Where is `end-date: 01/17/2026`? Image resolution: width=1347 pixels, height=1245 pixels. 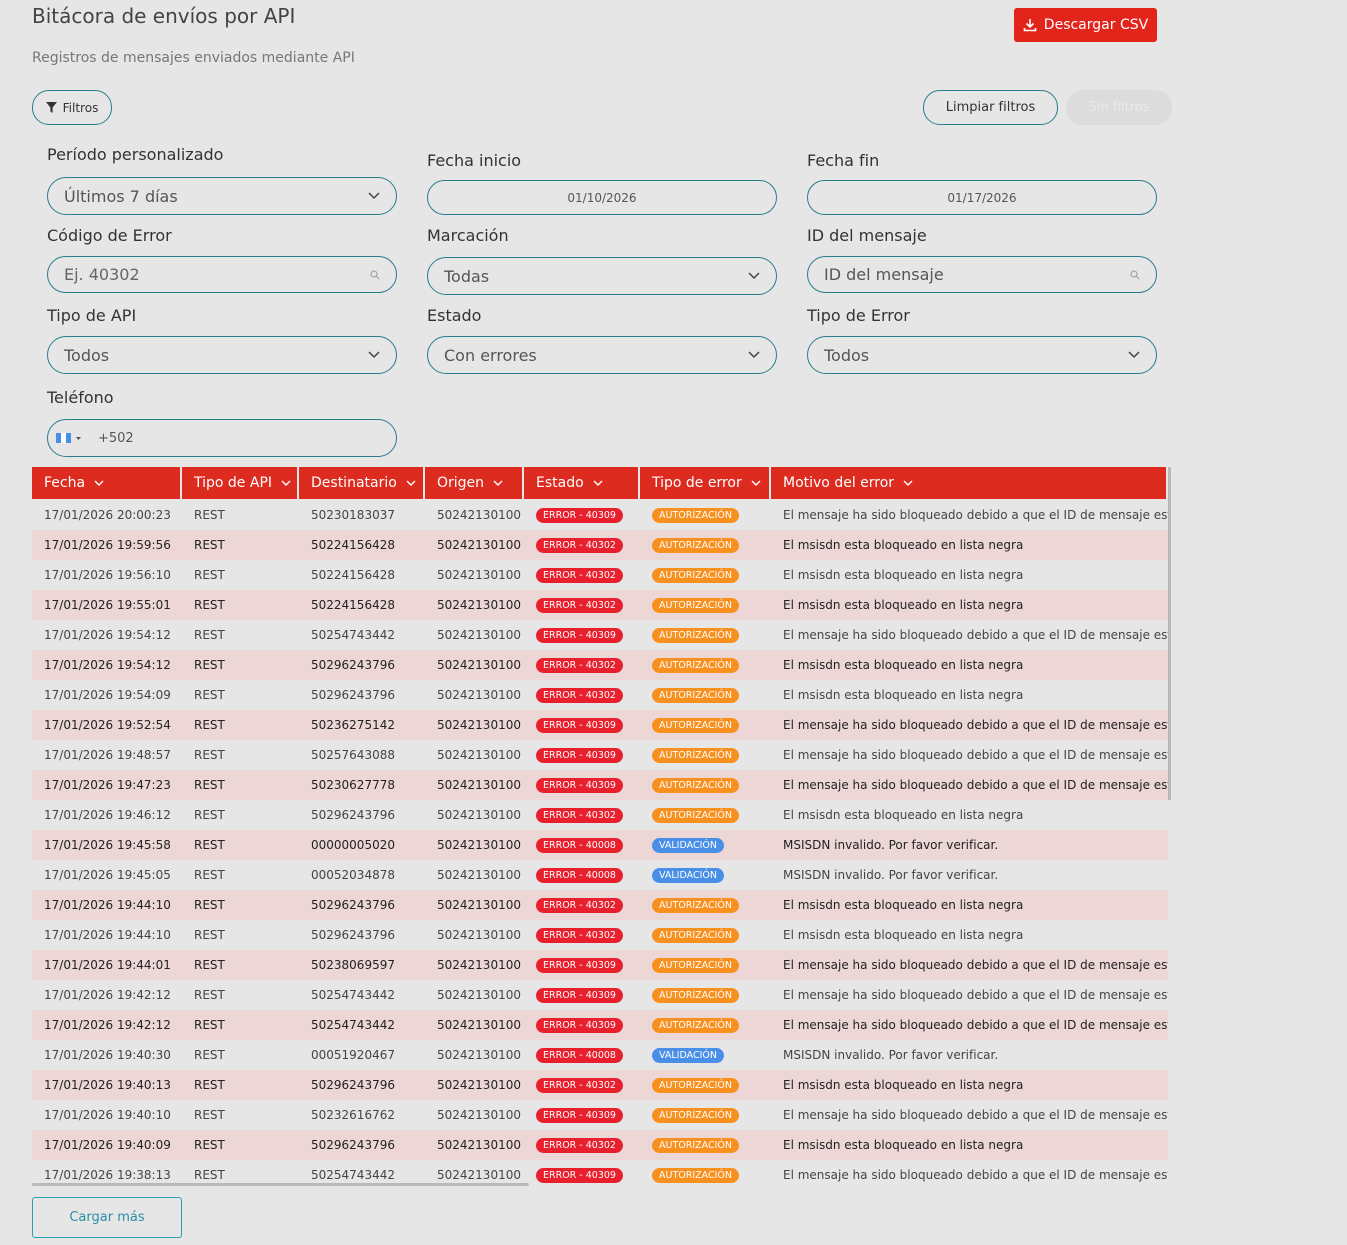
end-date: 01/17/2026 is located at coordinates (982, 197).